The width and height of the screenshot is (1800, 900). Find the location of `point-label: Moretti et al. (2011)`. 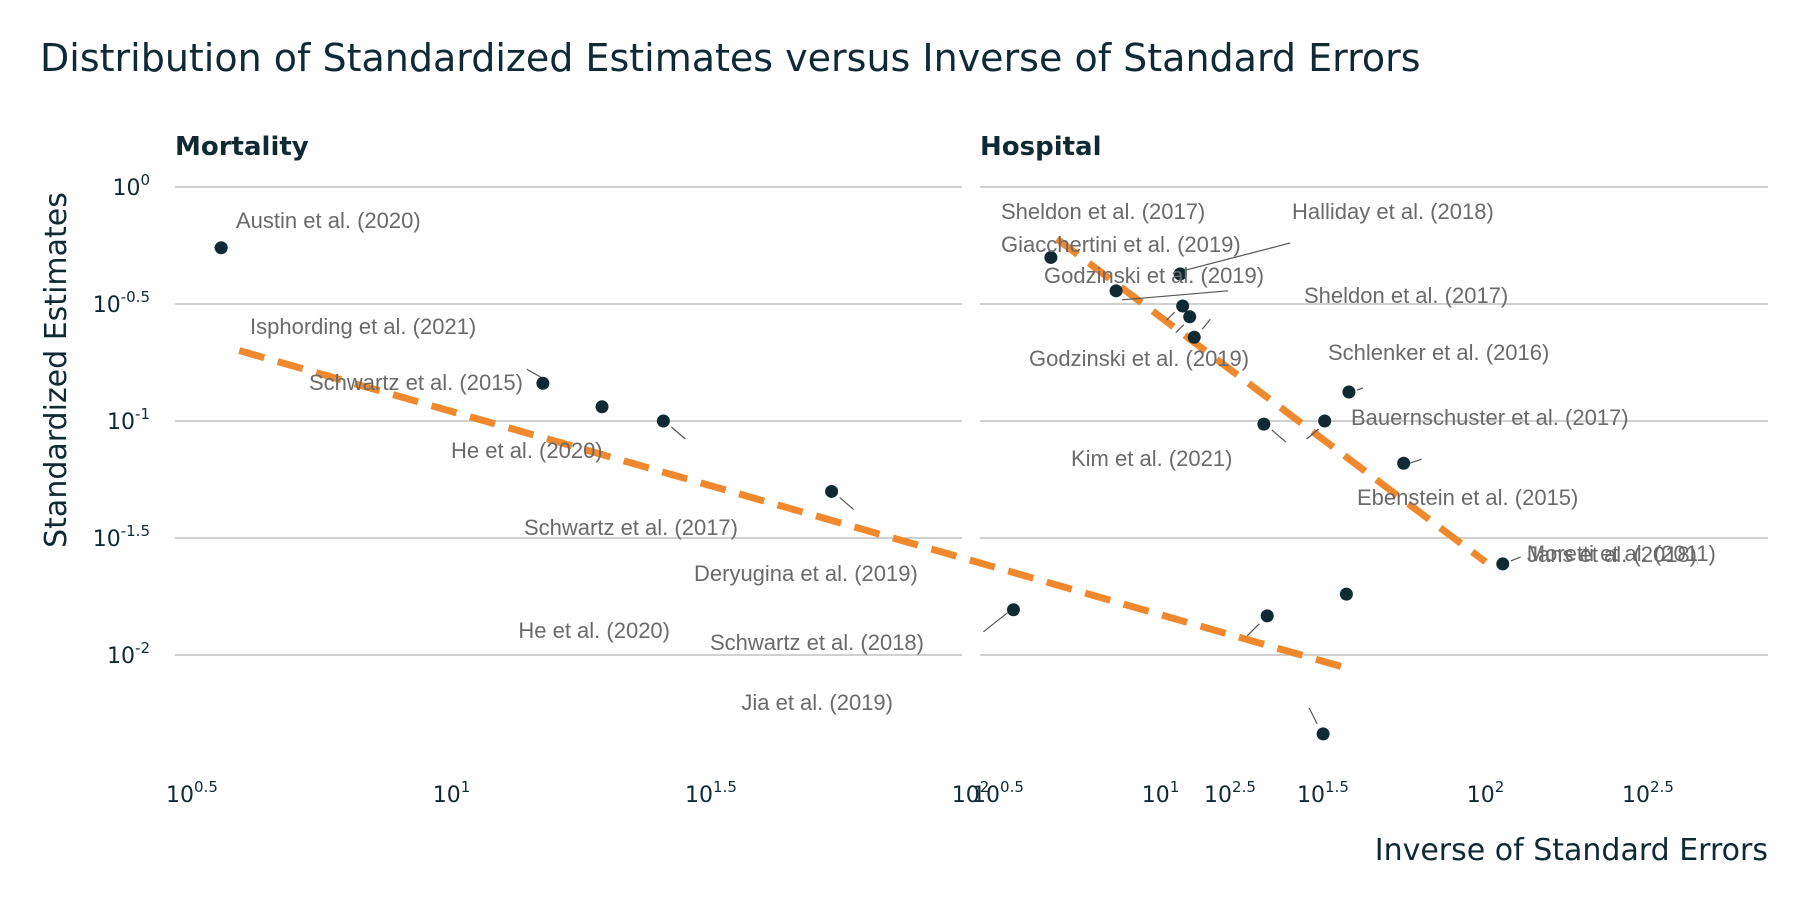

point-label: Moretti et al. (2011) is located at coordinates (1621, 553).